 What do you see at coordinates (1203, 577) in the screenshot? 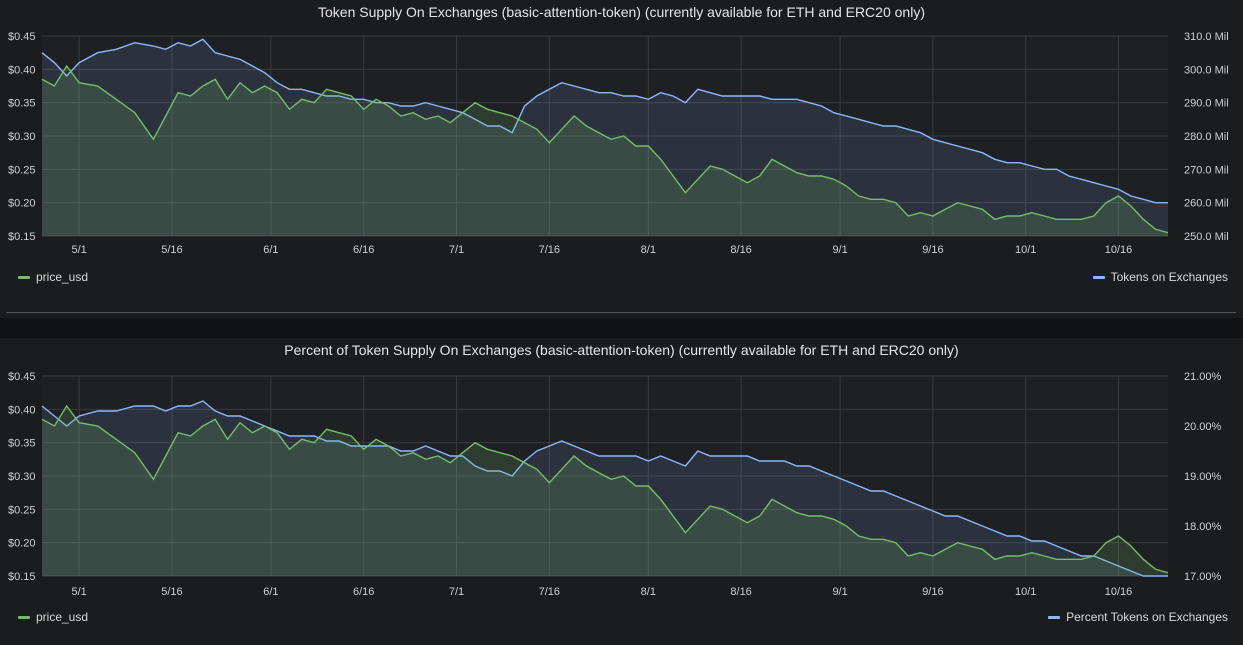
I see `y-right-tick: 17.00%` at bounding box center [1203, 577].